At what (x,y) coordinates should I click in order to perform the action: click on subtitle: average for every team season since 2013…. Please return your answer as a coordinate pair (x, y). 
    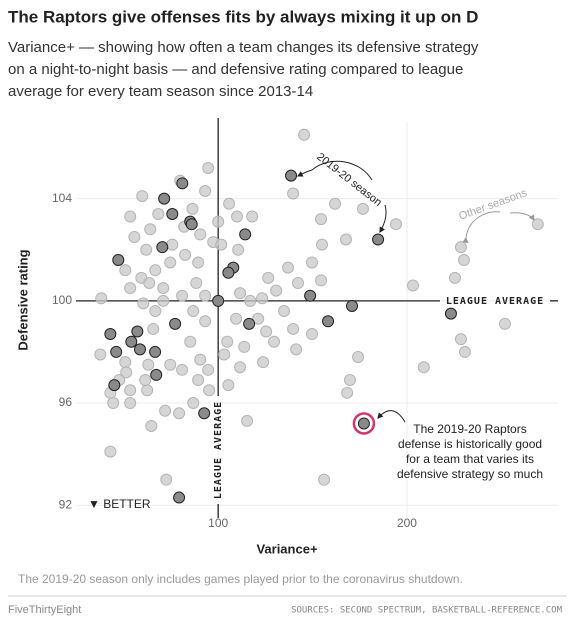
    Looking at the image, I should click on (160, 91).